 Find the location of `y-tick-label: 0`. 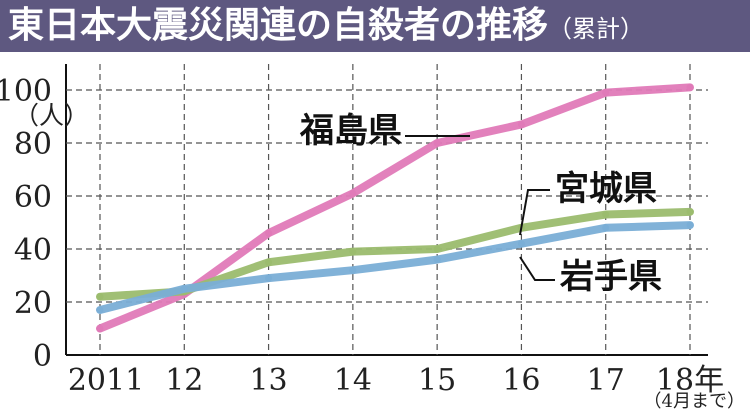

y-tick-label: 0 is located at coordinates (42, 356).